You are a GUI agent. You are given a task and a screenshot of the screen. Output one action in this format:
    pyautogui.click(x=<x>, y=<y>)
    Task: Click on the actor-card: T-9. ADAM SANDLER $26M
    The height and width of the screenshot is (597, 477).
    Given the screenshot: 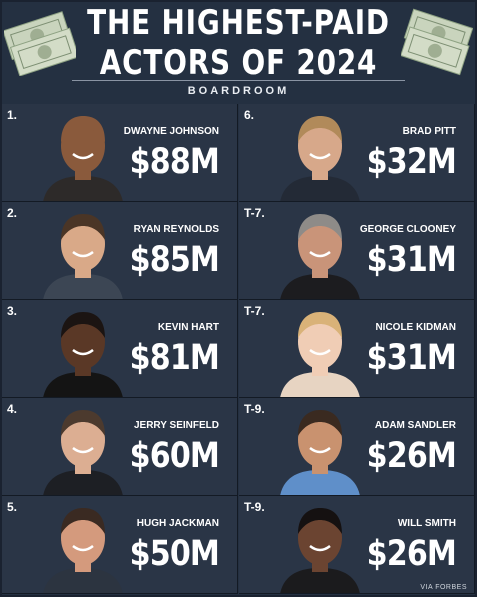 What is the action you would take?
    pyautogui.click(x=357, y=447)
    